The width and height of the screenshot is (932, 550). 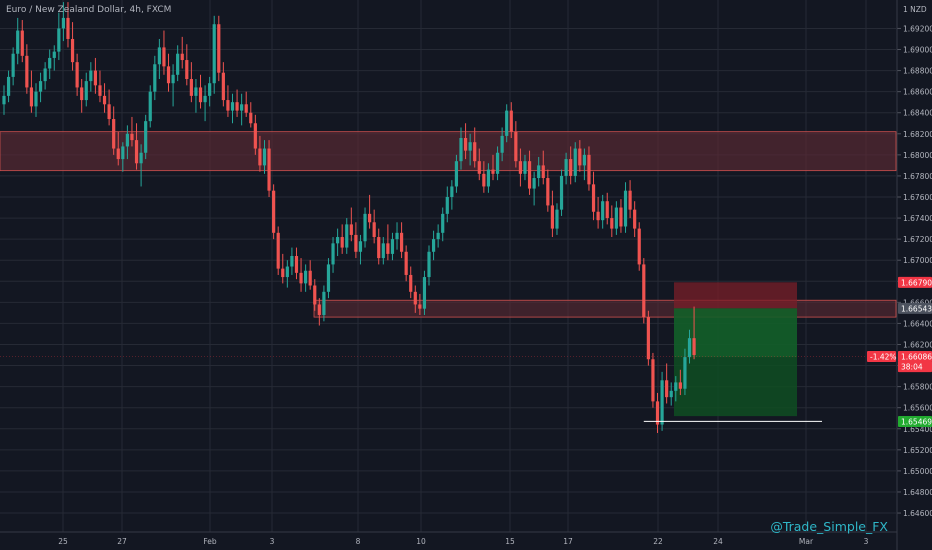 What do you see at coordinates (448, 538) in the screenshot?
I see `time-axis: 25 27 Feb 3 8 10 15 17 22 24 Mar 3` at bounding box center [448, 538].